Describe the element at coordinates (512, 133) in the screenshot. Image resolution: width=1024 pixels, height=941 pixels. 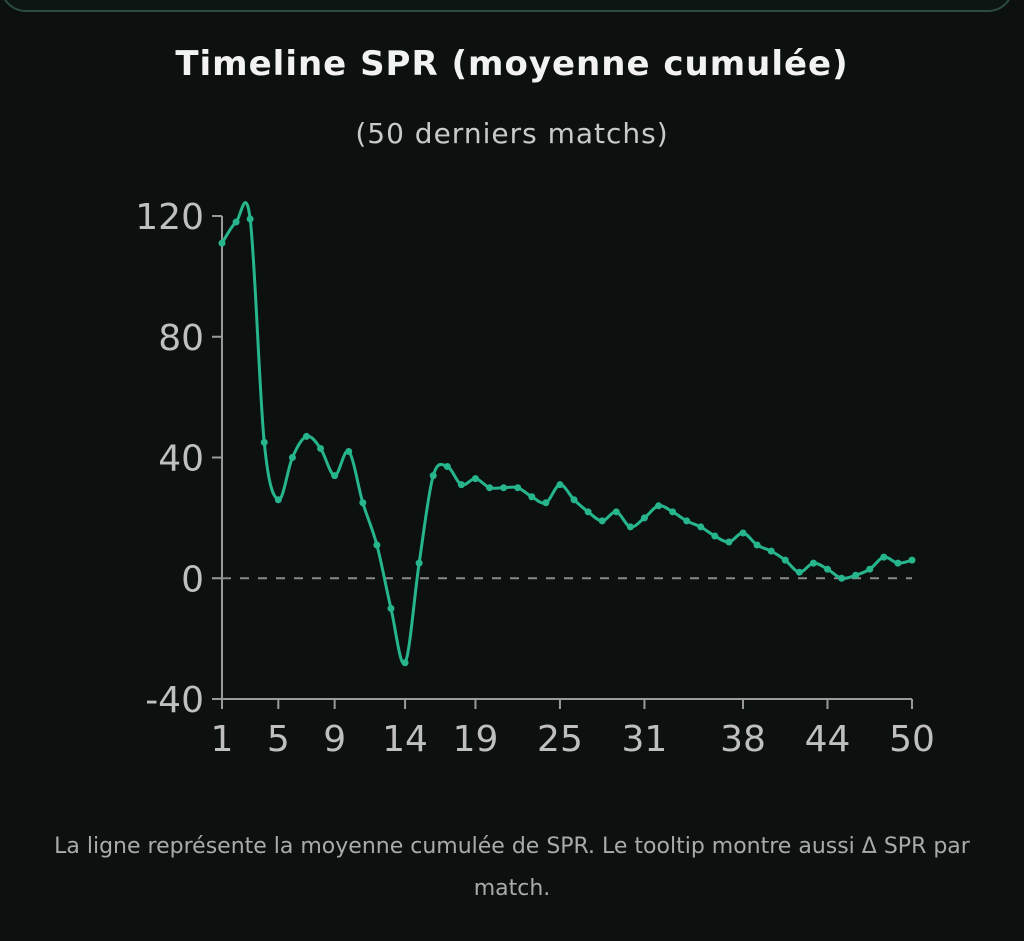
I see `chart-subtitle: (50 derniers matchs)` at that location.